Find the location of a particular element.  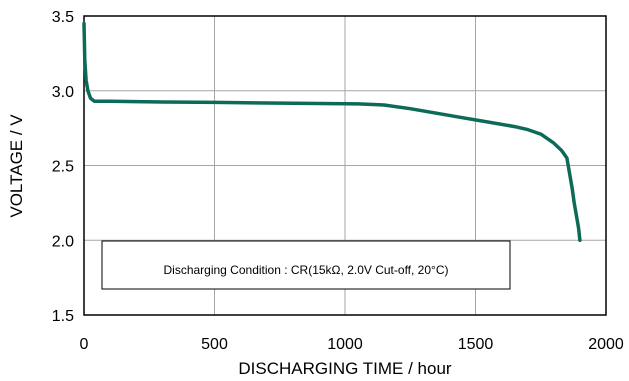

x-tick-label: 2000 is located at coordinates (606, 344).